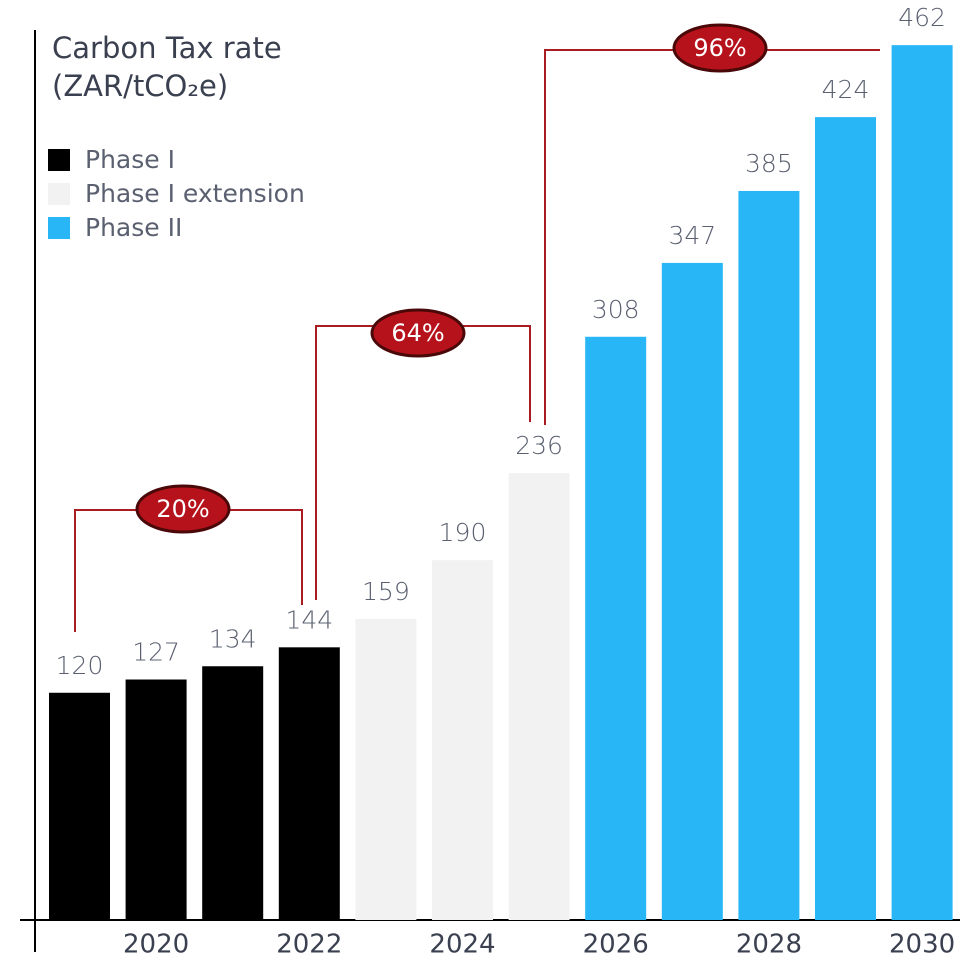  What do you see at coordinates (616, 944) in the screenshot?
I see `x-tick-label: 2026` at bounding box center [616, 944].